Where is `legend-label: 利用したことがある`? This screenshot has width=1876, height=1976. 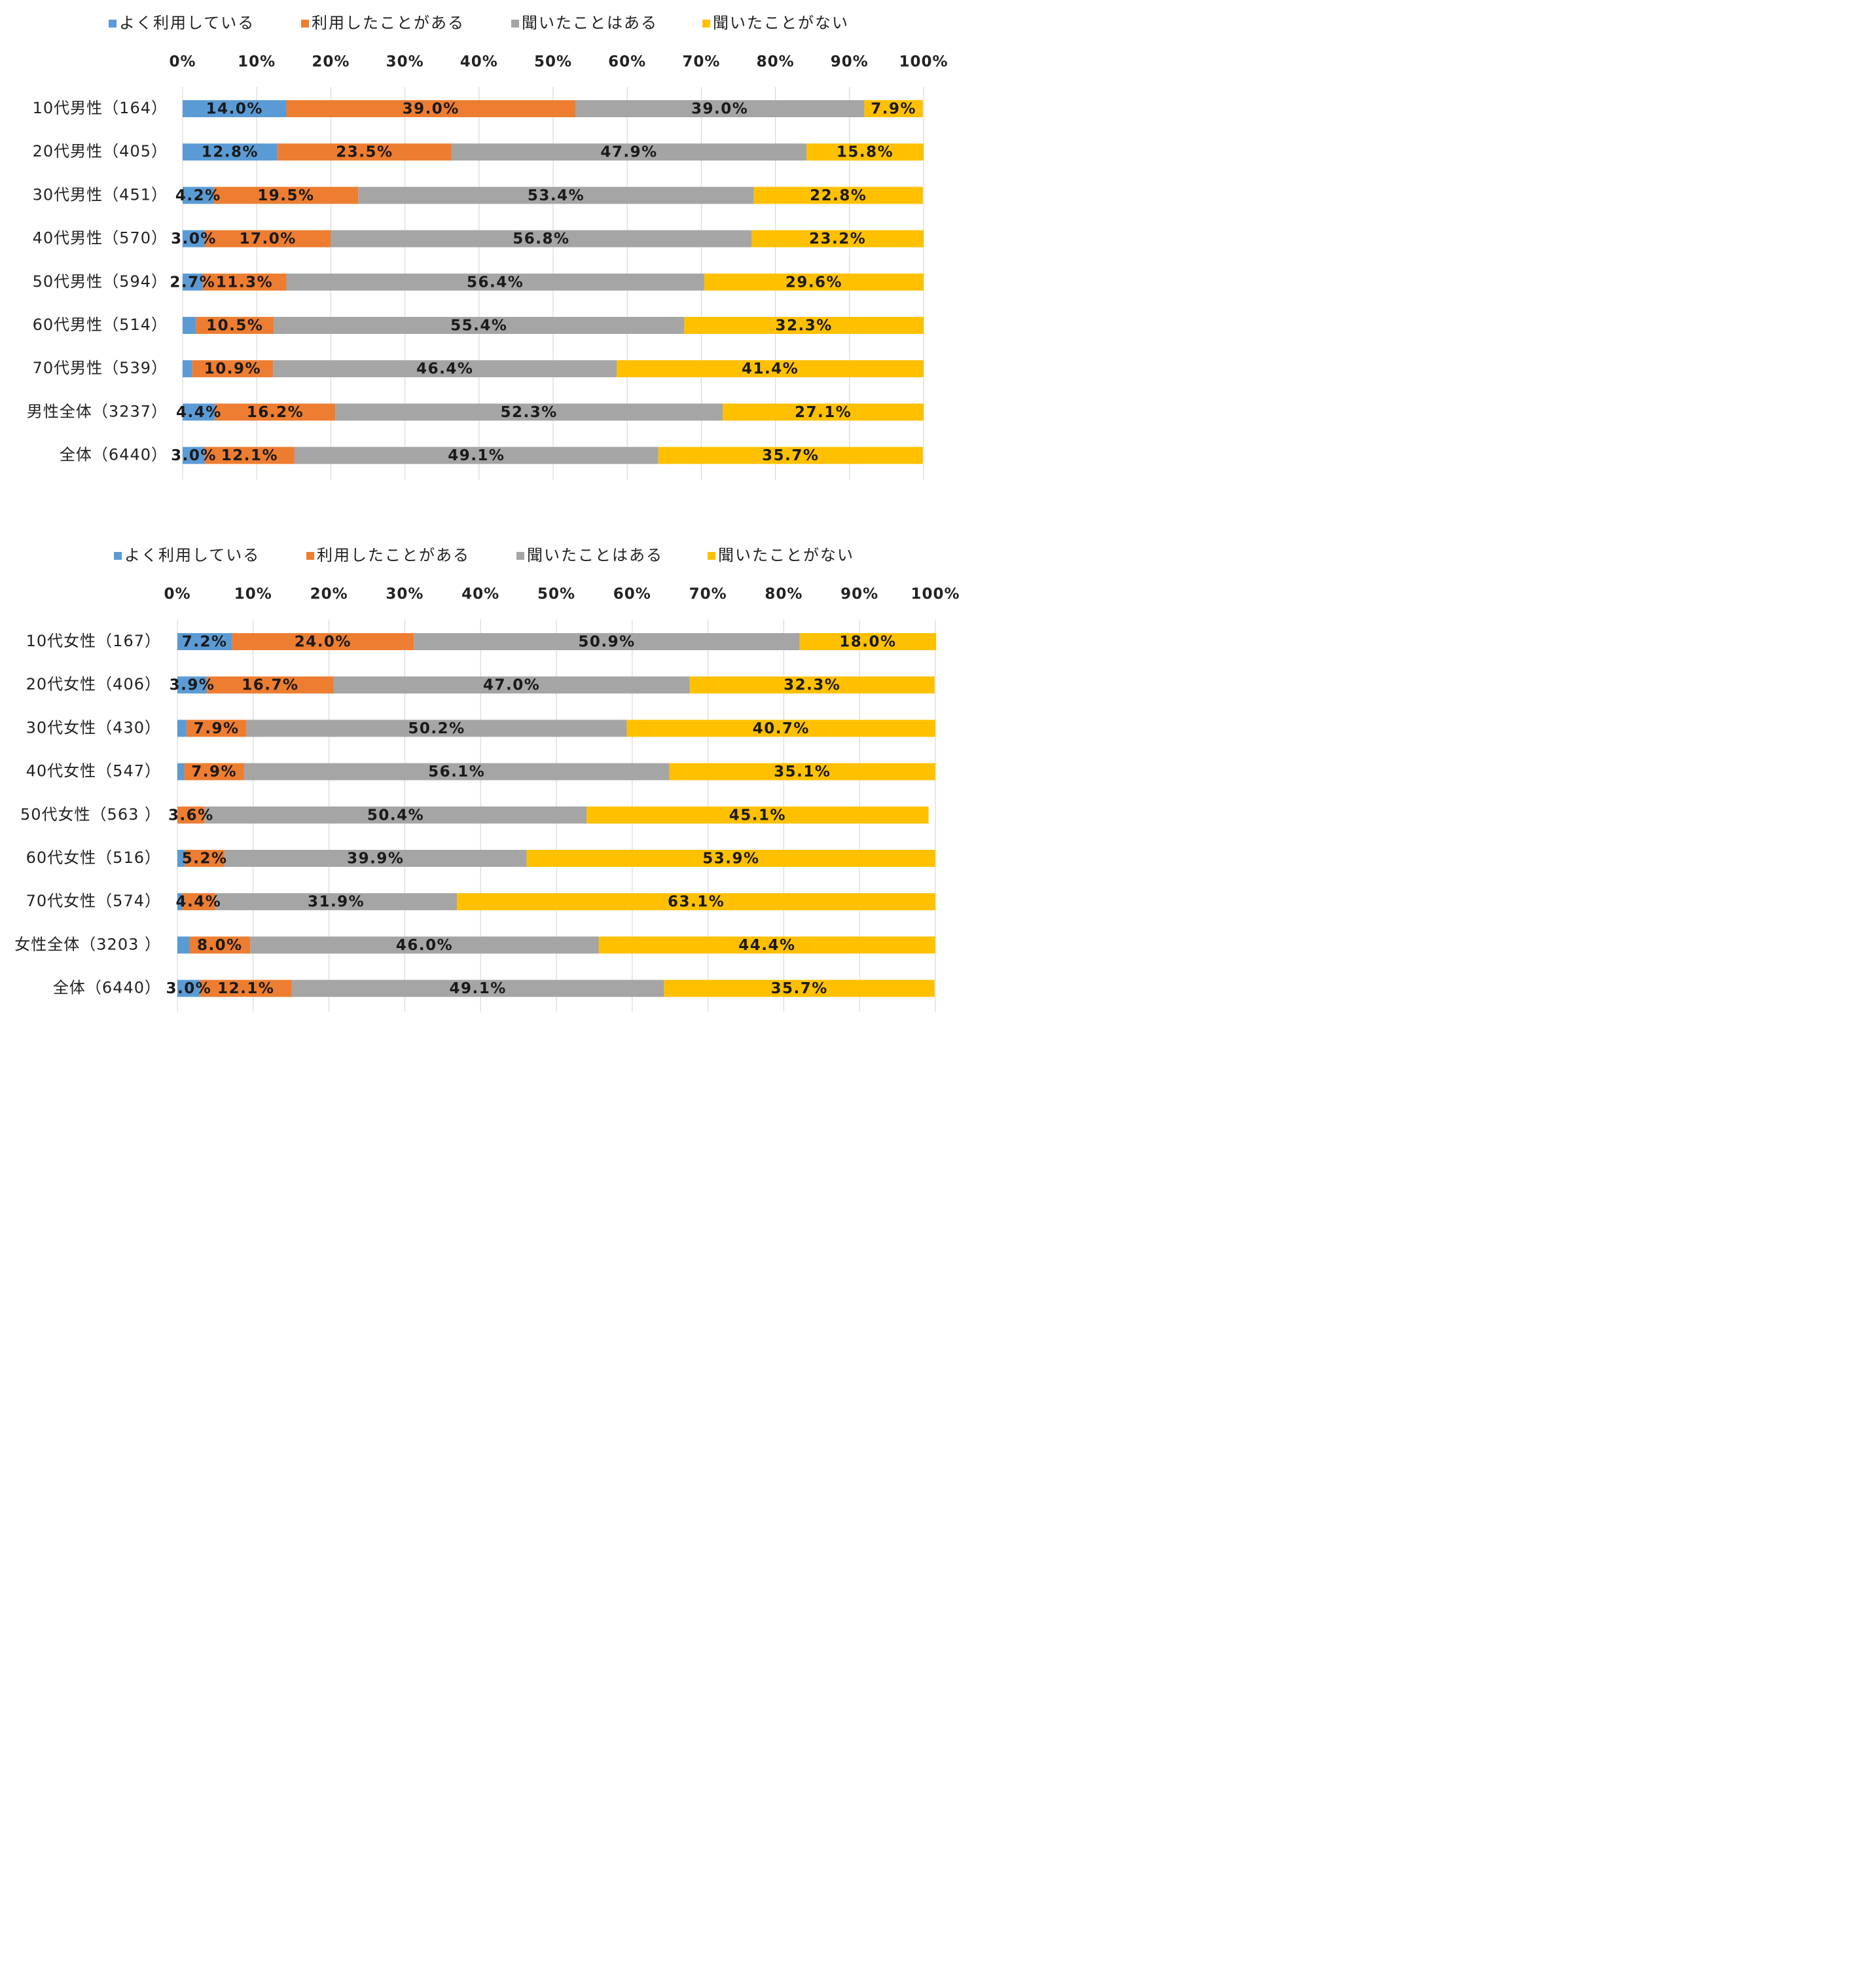
legend-label: 利用したことがある is located at coordinates (393, 555).